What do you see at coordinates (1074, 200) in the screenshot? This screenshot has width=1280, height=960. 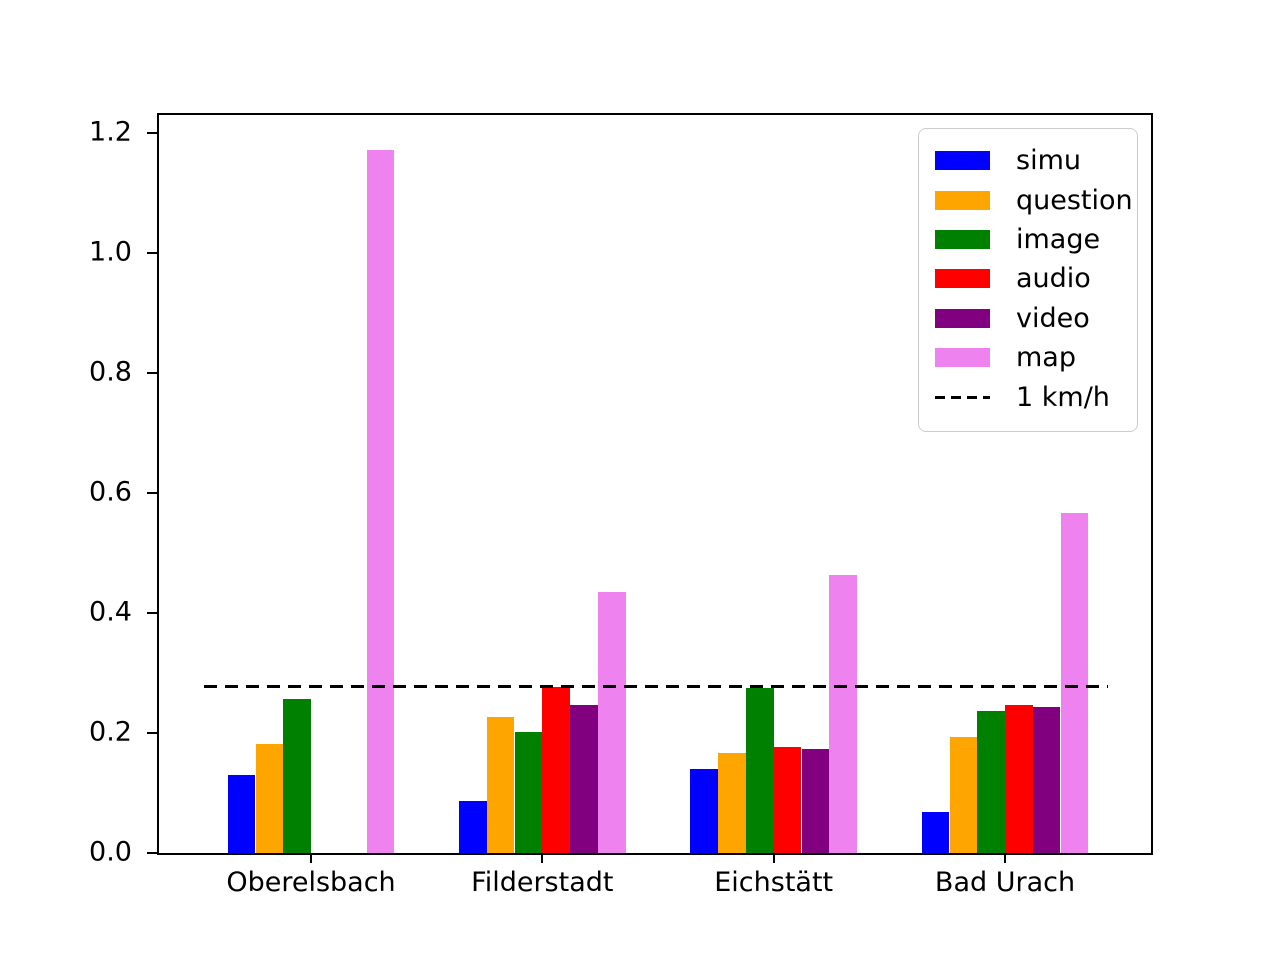 I see `legend-label: question` at bounding box center [1074, 200].